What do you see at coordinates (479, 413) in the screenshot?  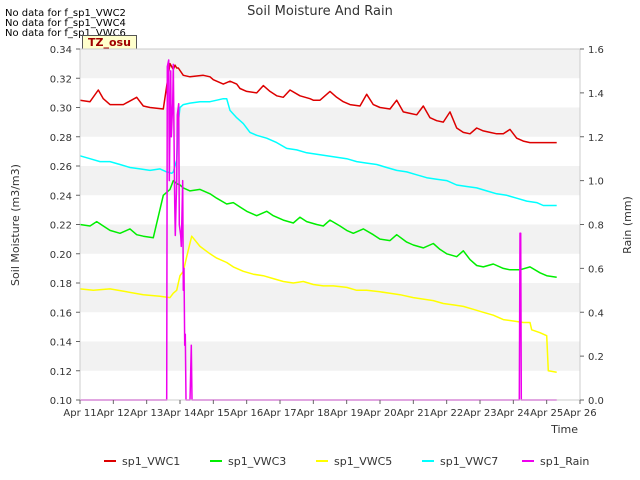 I see `x-tick-label: Apr 23` at bounding box center [479, 413].